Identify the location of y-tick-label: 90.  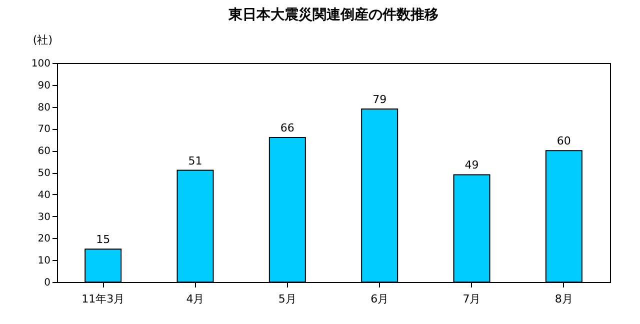
(44, 86).